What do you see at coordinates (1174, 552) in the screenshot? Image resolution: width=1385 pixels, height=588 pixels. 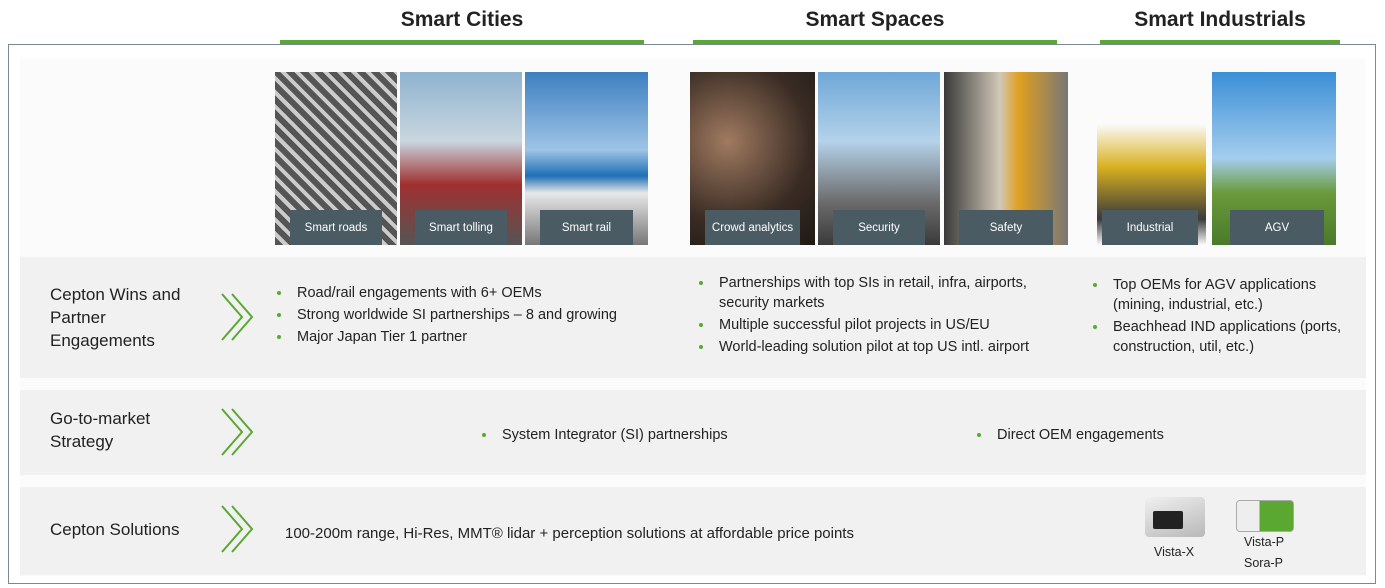 I see `product-label: Vista-X` at bounding box center [1174, 552].